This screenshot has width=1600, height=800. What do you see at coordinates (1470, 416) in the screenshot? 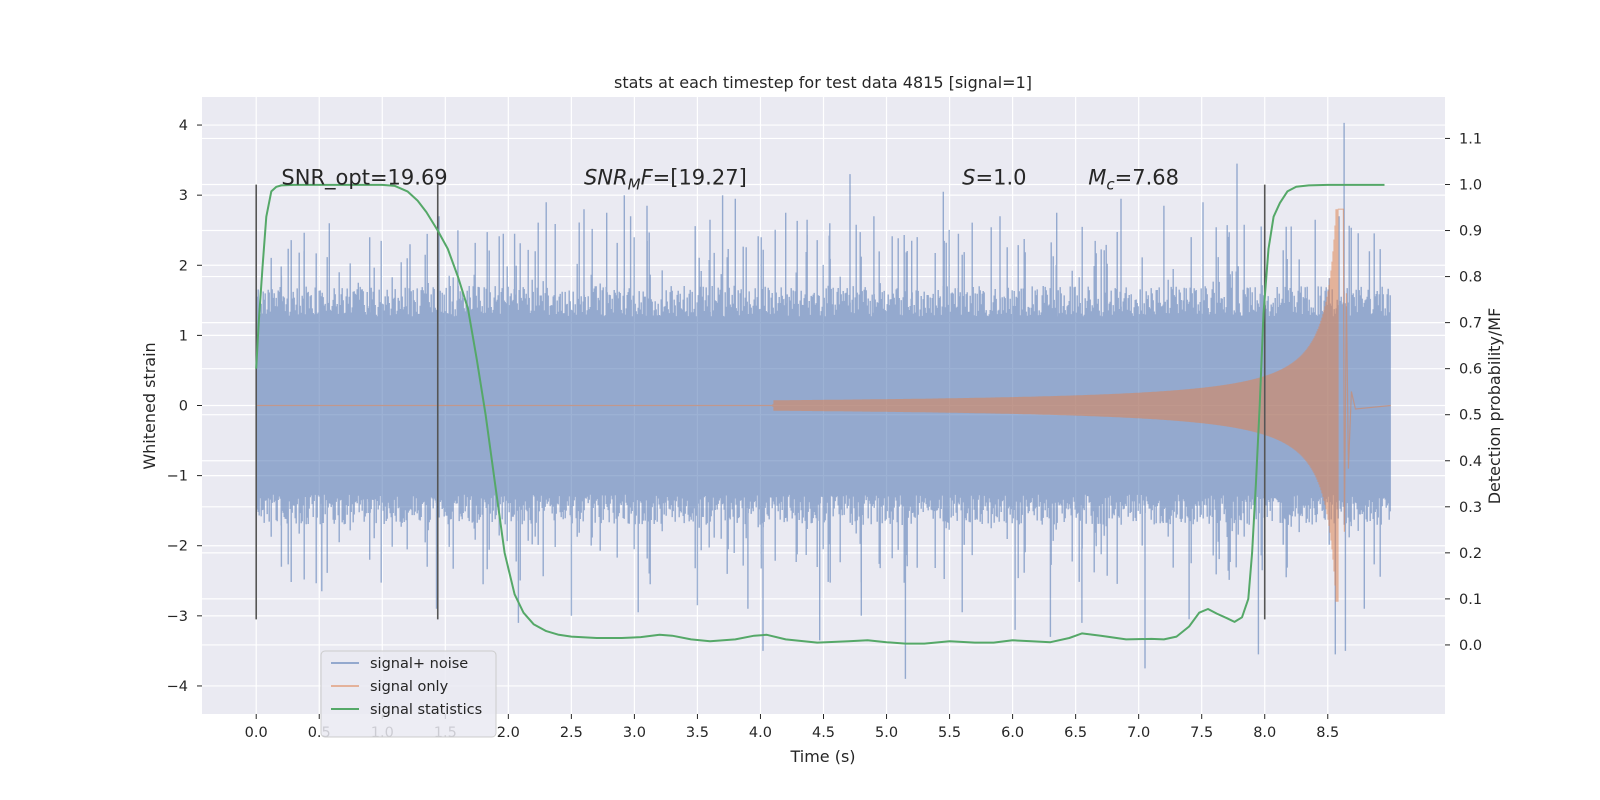
I see `y2-tick-label: 0.5` at bounding box center [1470, 416].